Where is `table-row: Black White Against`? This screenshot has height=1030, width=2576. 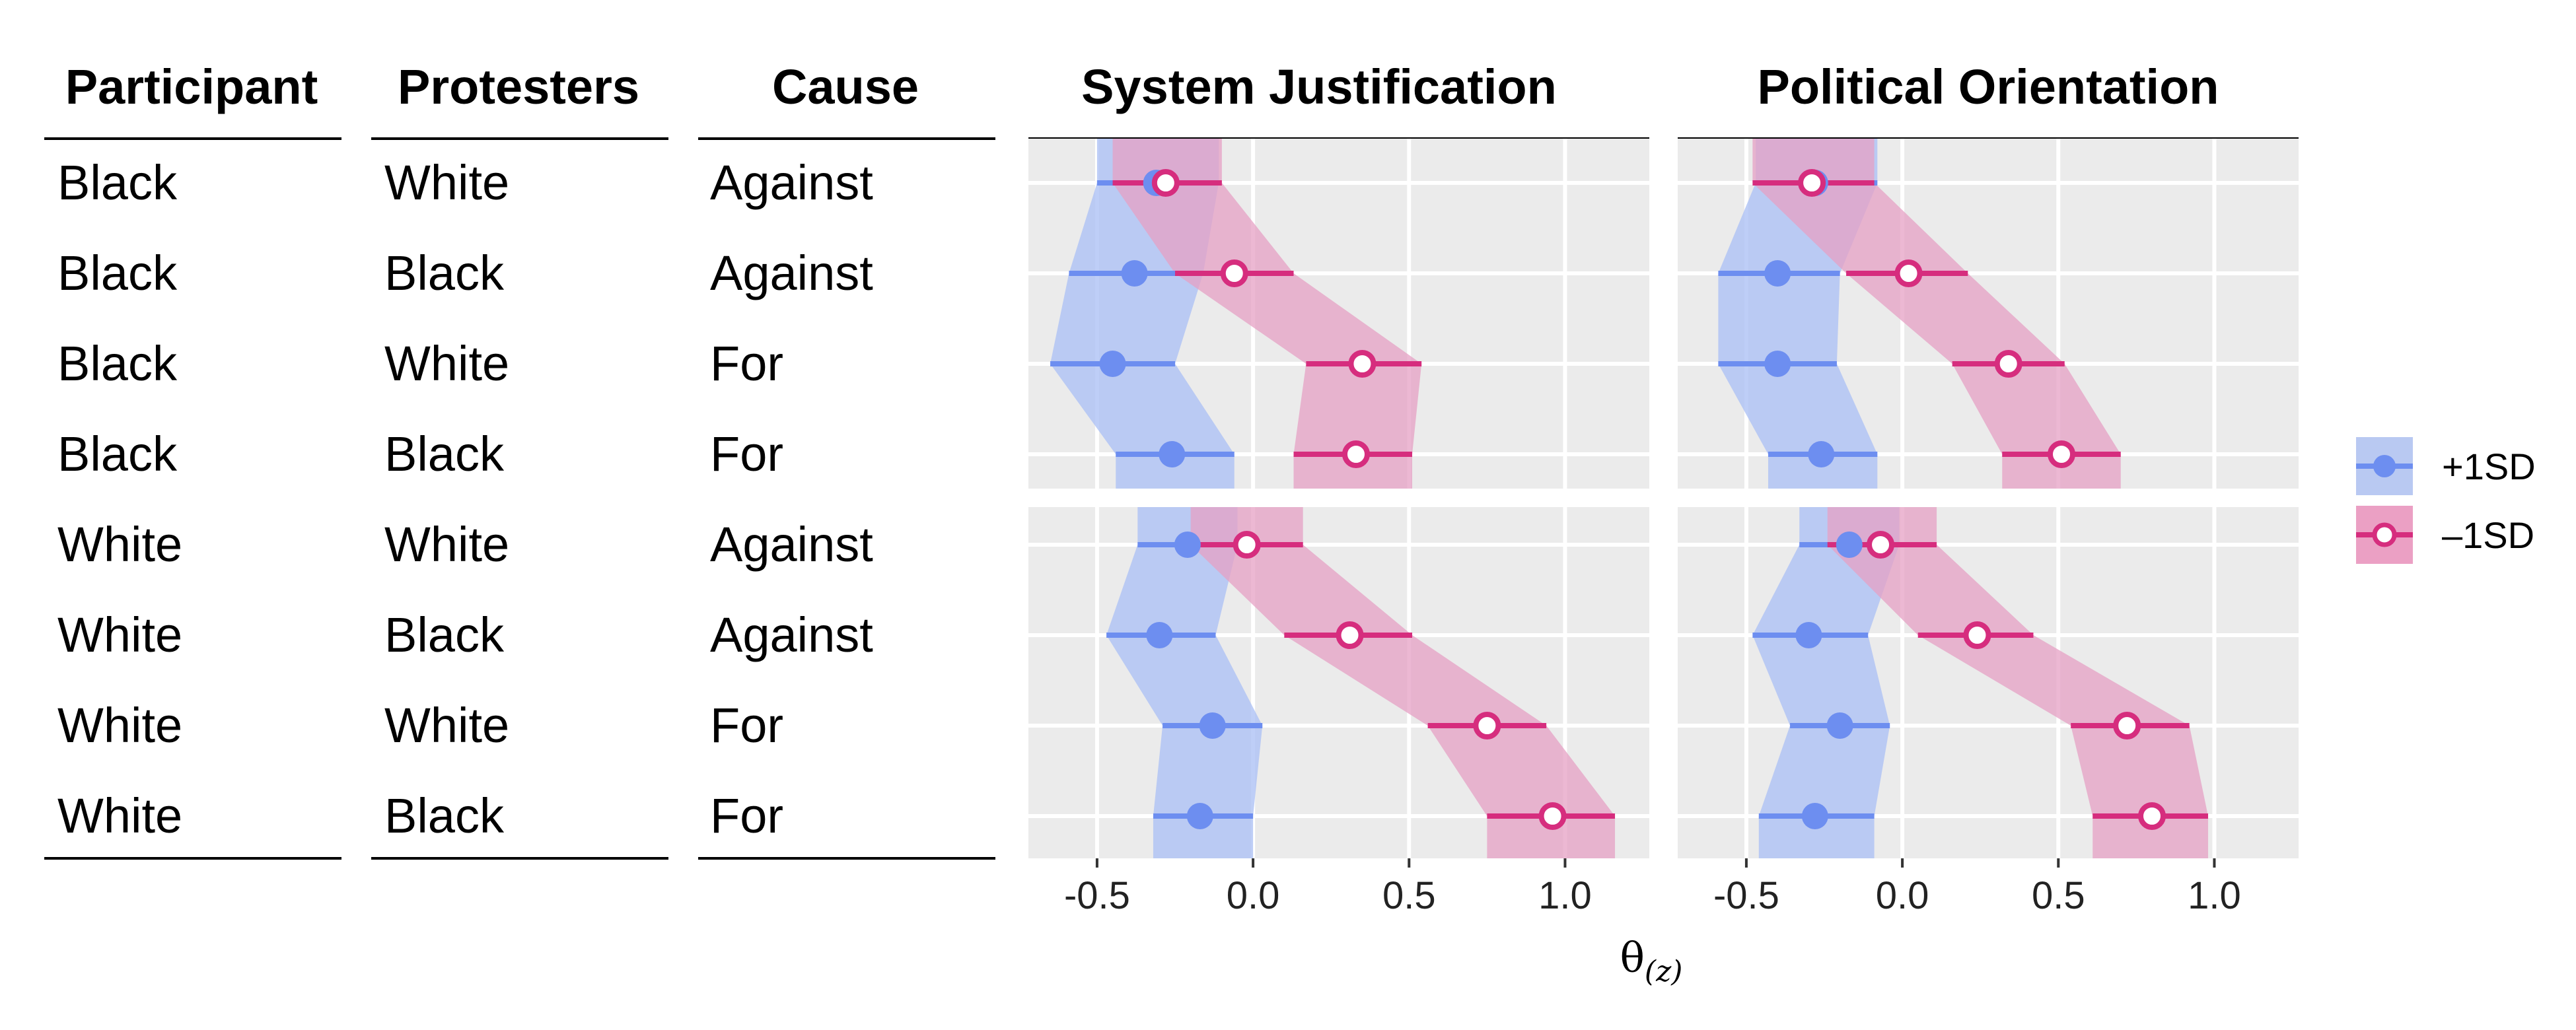 table-row: Black White Against is located at coordinates (465, 182).